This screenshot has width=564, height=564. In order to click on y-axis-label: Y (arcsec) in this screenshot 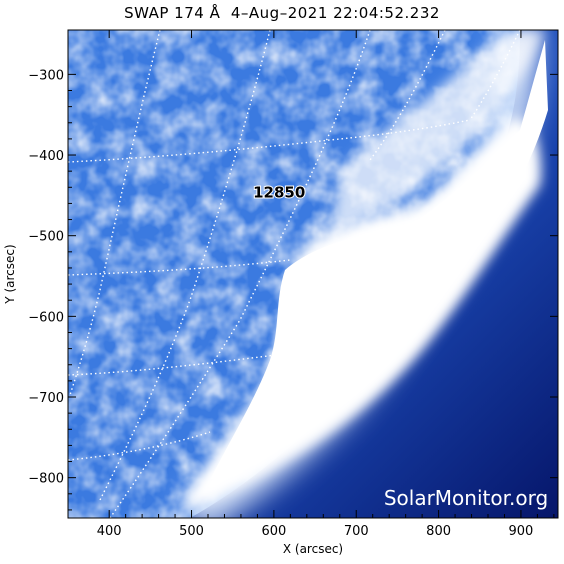, I will do `click(10, 274)`.